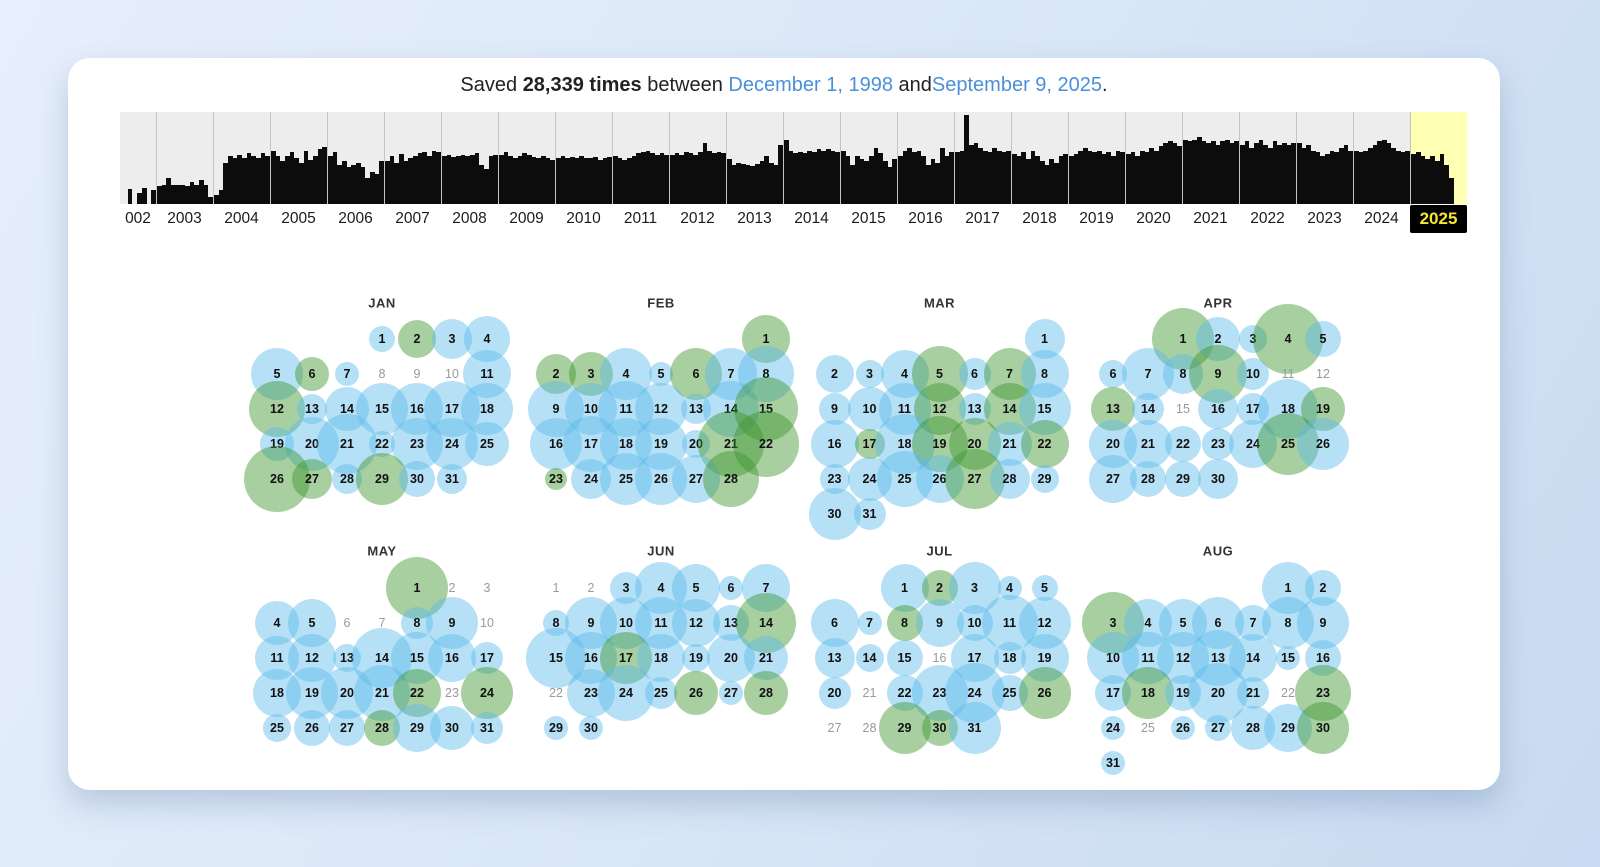  Describe the element at coordinates (1382, 158) in the screenshot. I see `timeline-year-2024` at that location.